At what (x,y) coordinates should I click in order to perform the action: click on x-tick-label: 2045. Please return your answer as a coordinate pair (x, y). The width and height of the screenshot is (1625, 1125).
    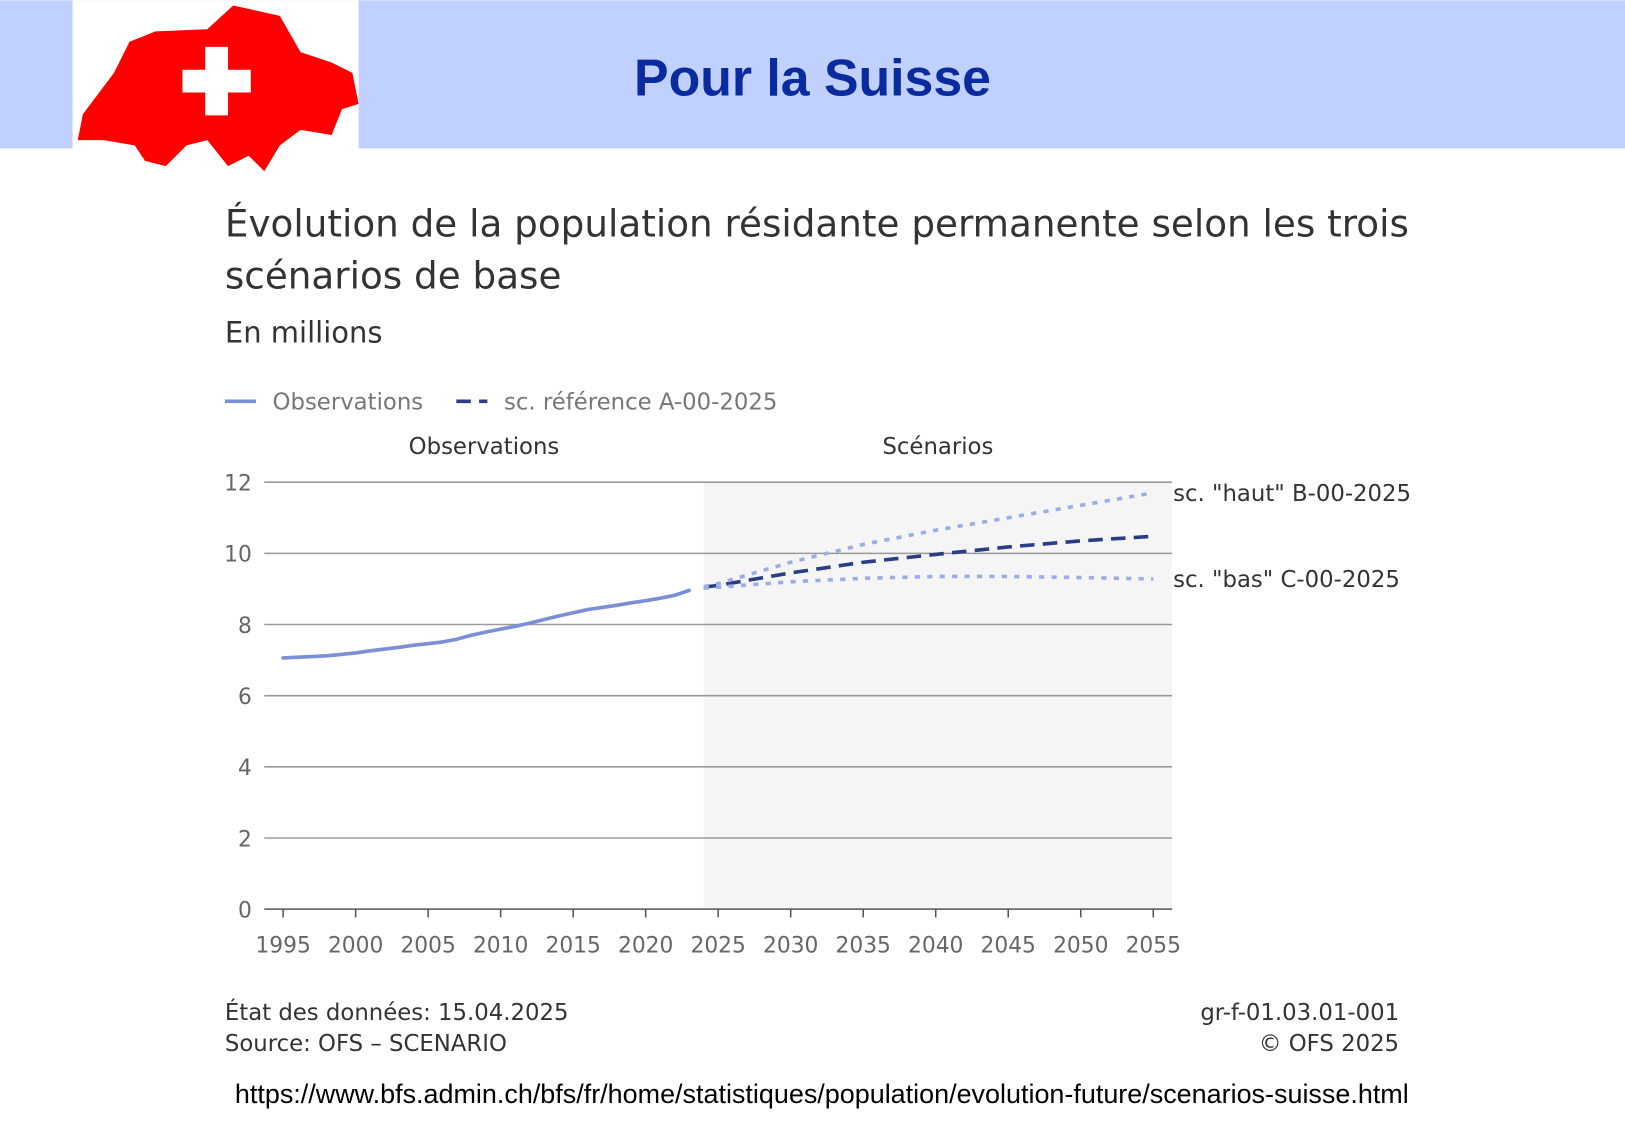
    Looking at the image, I should click on (1008, 946).